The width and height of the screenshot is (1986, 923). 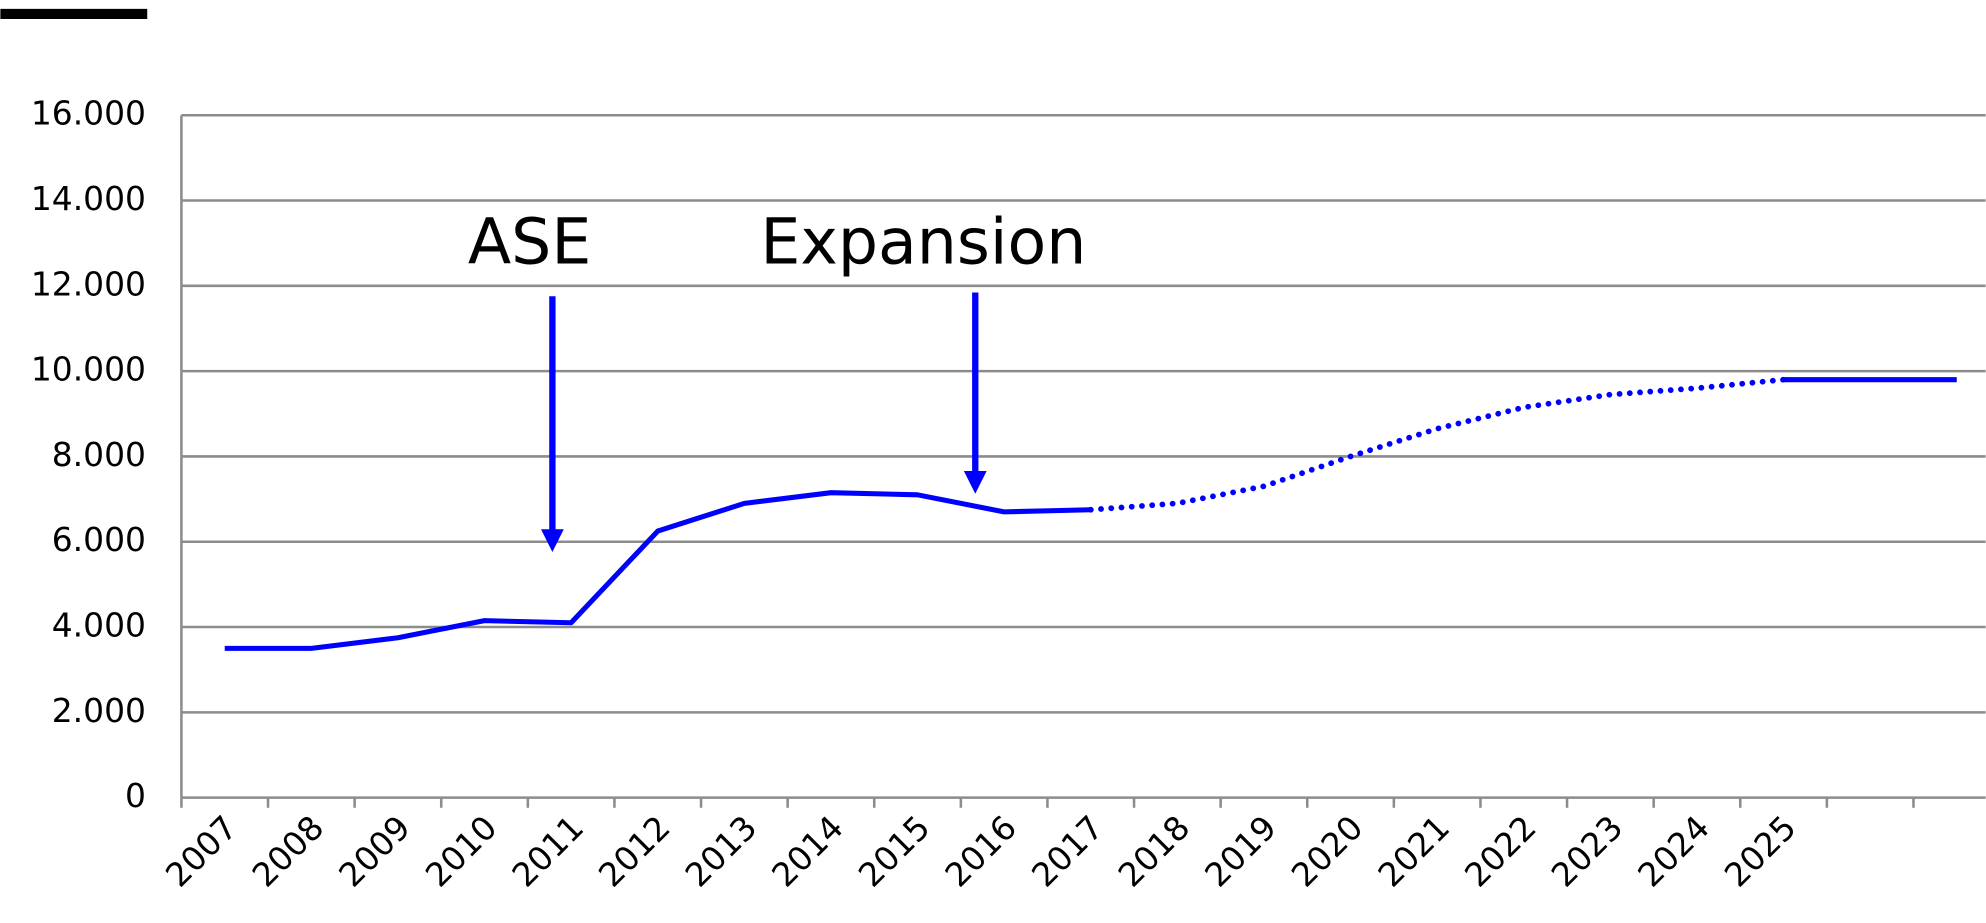 What do you see at coordinates (74, 13) in the screenshot?
I see `header-bar` at bounding box center [74, 13].